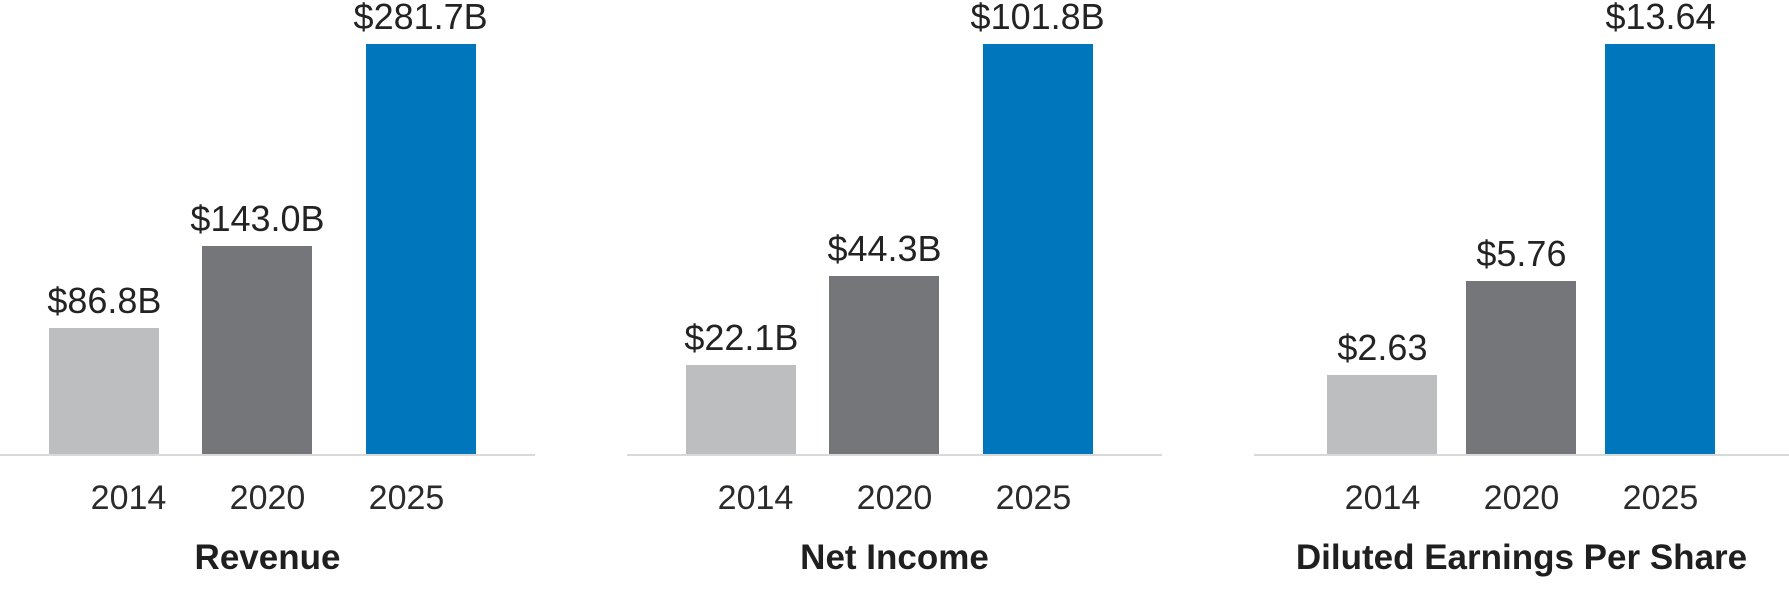 This screenshot has width=1789, height=595. Describe the element at coordinates (741, 337) in the screenshot. I see `value-label: $22.1B` at that location.